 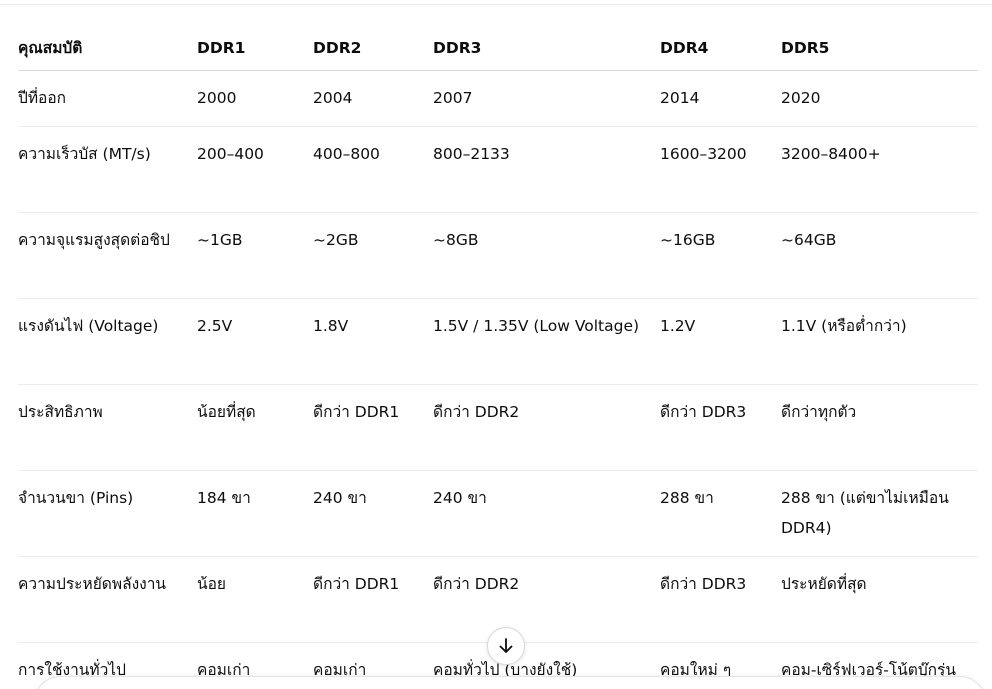 What do you see at coordinates (720, 255) in the screenshot?
I see `table-cell: ~16GB` at bounding box center [720, 255].